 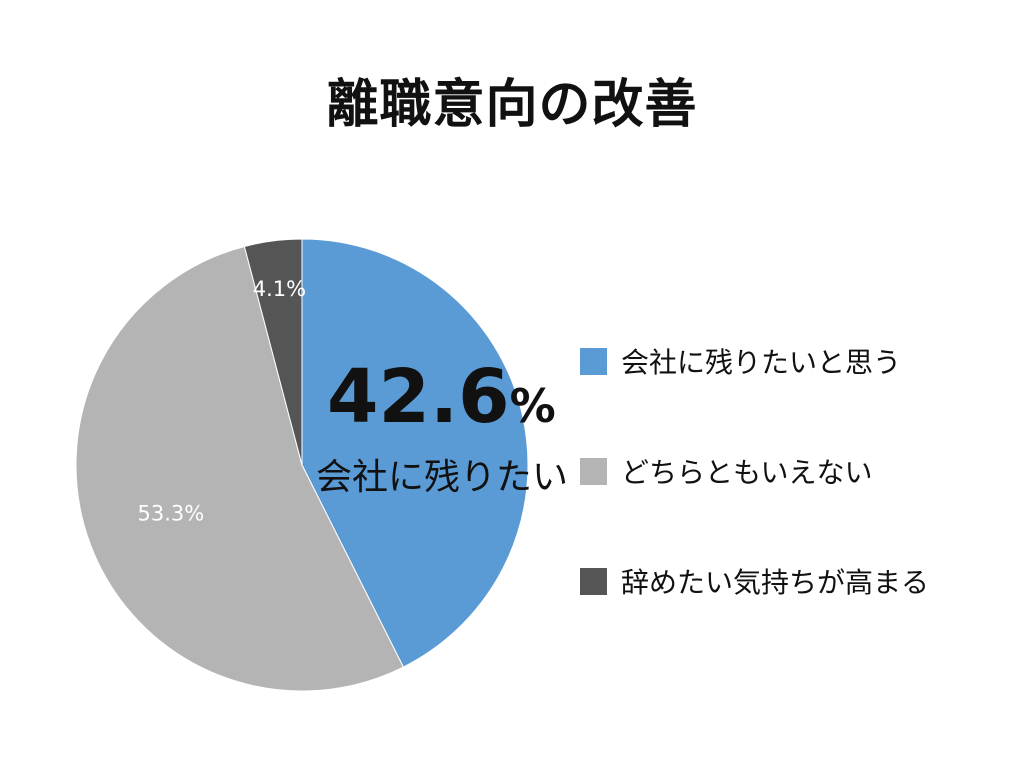 What do you see at coordinates (593, 581) in the screenshot?
I see `legend-swatch-leave` at bounding box center [593, 581].